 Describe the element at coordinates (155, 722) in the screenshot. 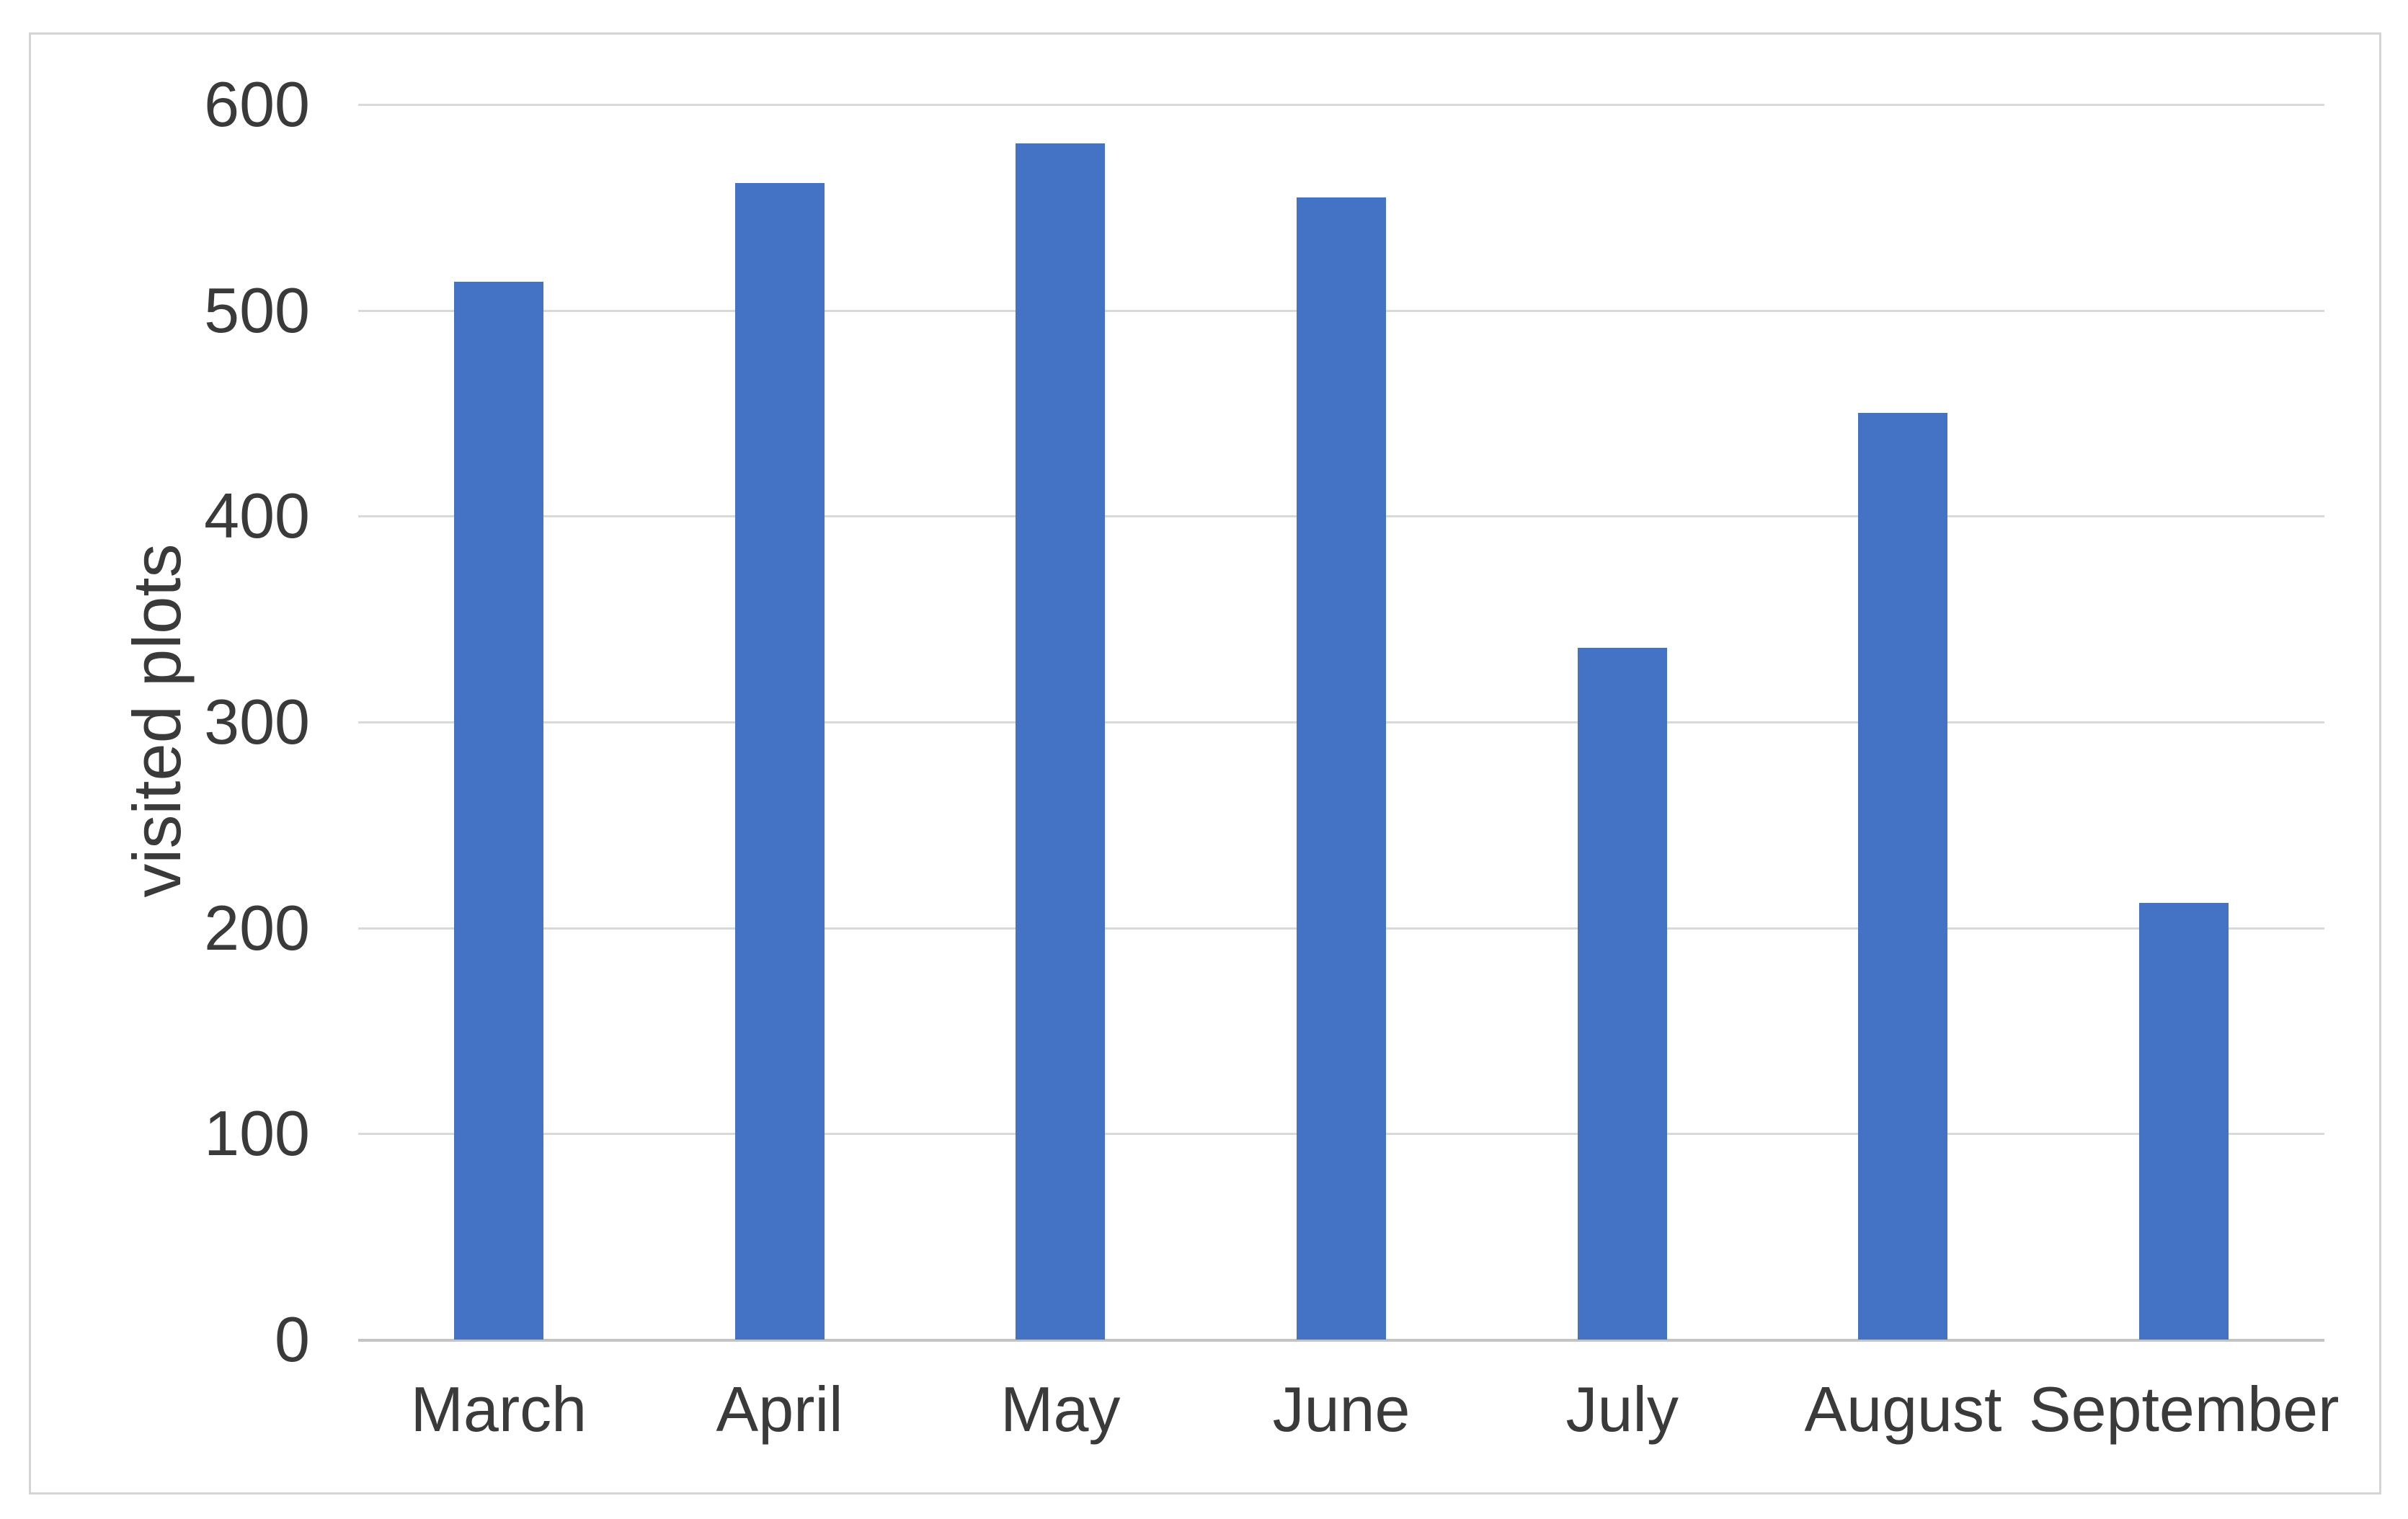

I see `y-axis-tick-labels: 0 100 200 300 400 500 600` at that location.